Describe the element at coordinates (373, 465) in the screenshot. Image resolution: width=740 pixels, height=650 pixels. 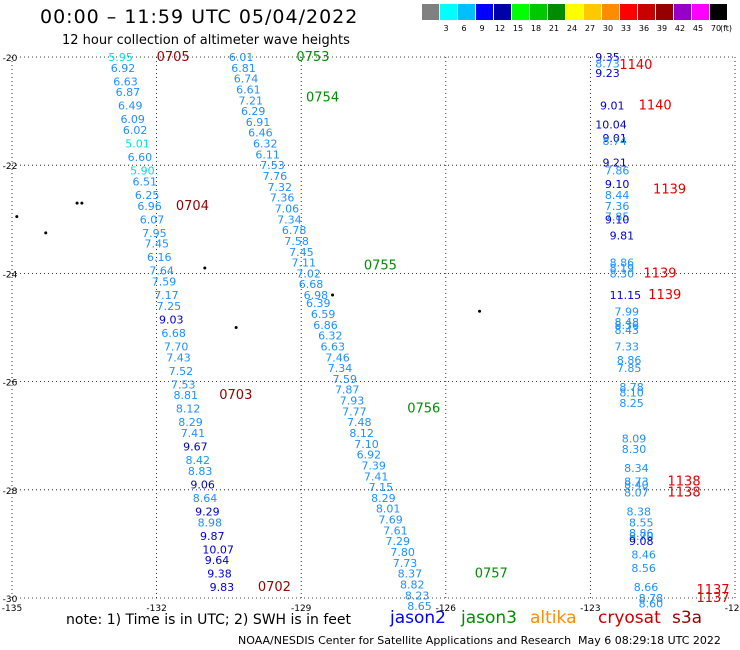
I see `wave-height-label: 7.39` at that location.